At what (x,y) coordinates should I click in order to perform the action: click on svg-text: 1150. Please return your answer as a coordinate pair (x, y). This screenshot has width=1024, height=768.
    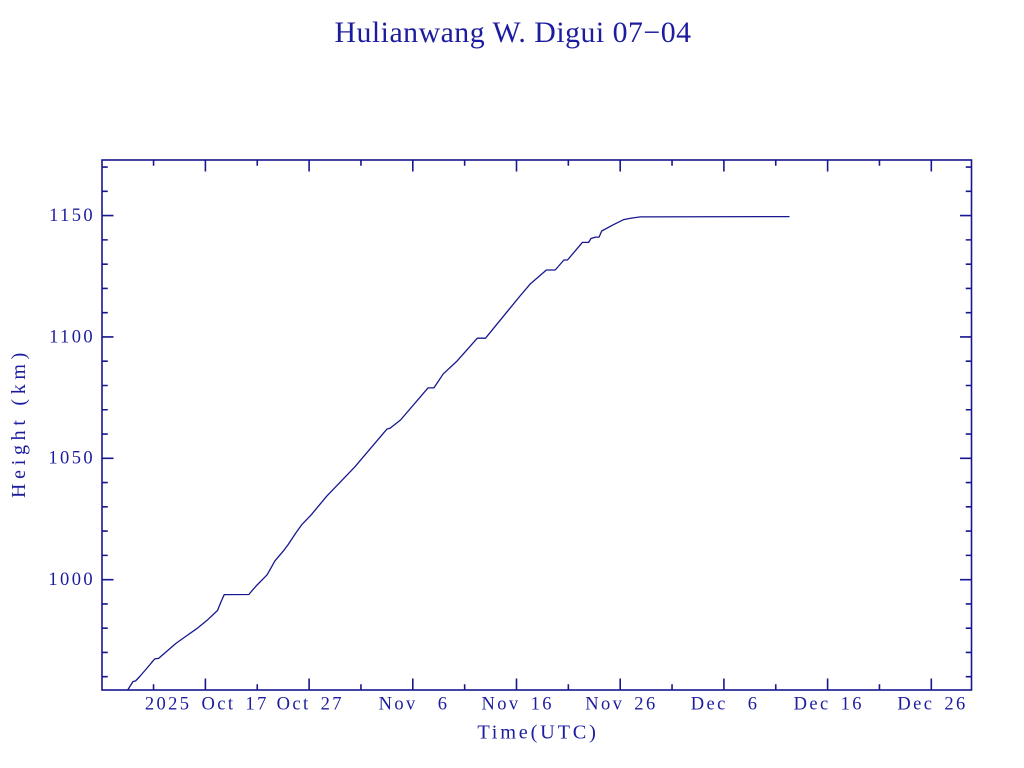
    Looking at the image, I should click on (72, 216).